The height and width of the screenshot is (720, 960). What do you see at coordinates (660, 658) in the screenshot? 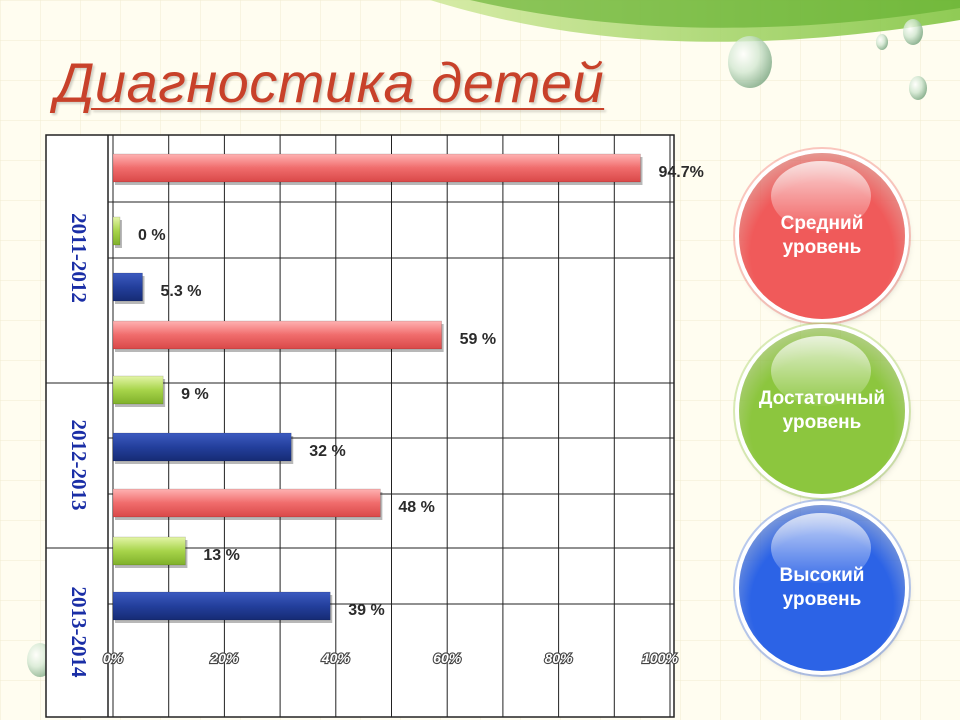
I see `x-tick-label: 100%` at bounding box center [660, 658].